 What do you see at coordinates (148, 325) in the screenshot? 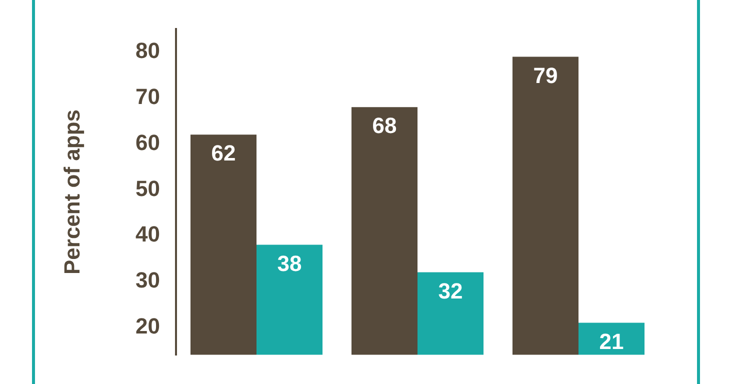
I see `y-tick-label: 20` at bounding box center [148, 325].